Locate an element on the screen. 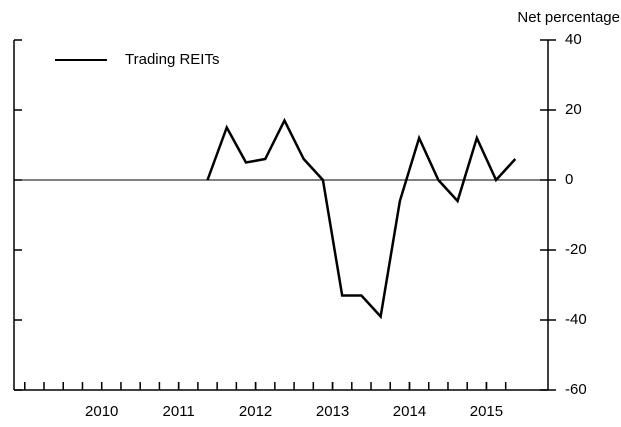 This screenshot has width=621, height=427. y-axis-label: Net percentage is located at coordinates (568, 17).